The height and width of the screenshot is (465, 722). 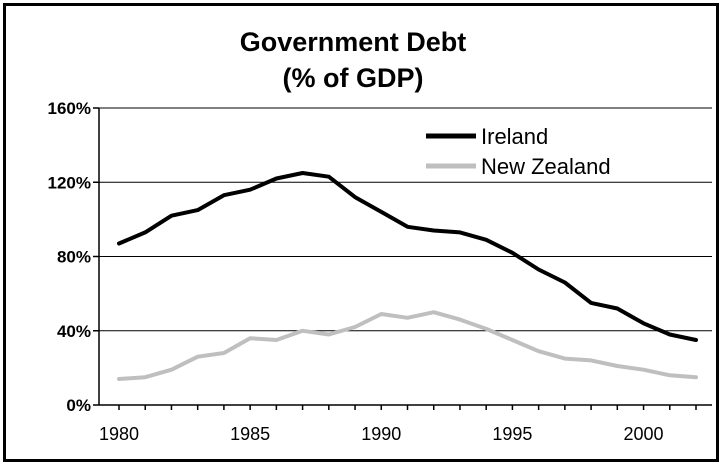 I want to click on x-tick-label-3: 1995, so click(x=512, y=434).